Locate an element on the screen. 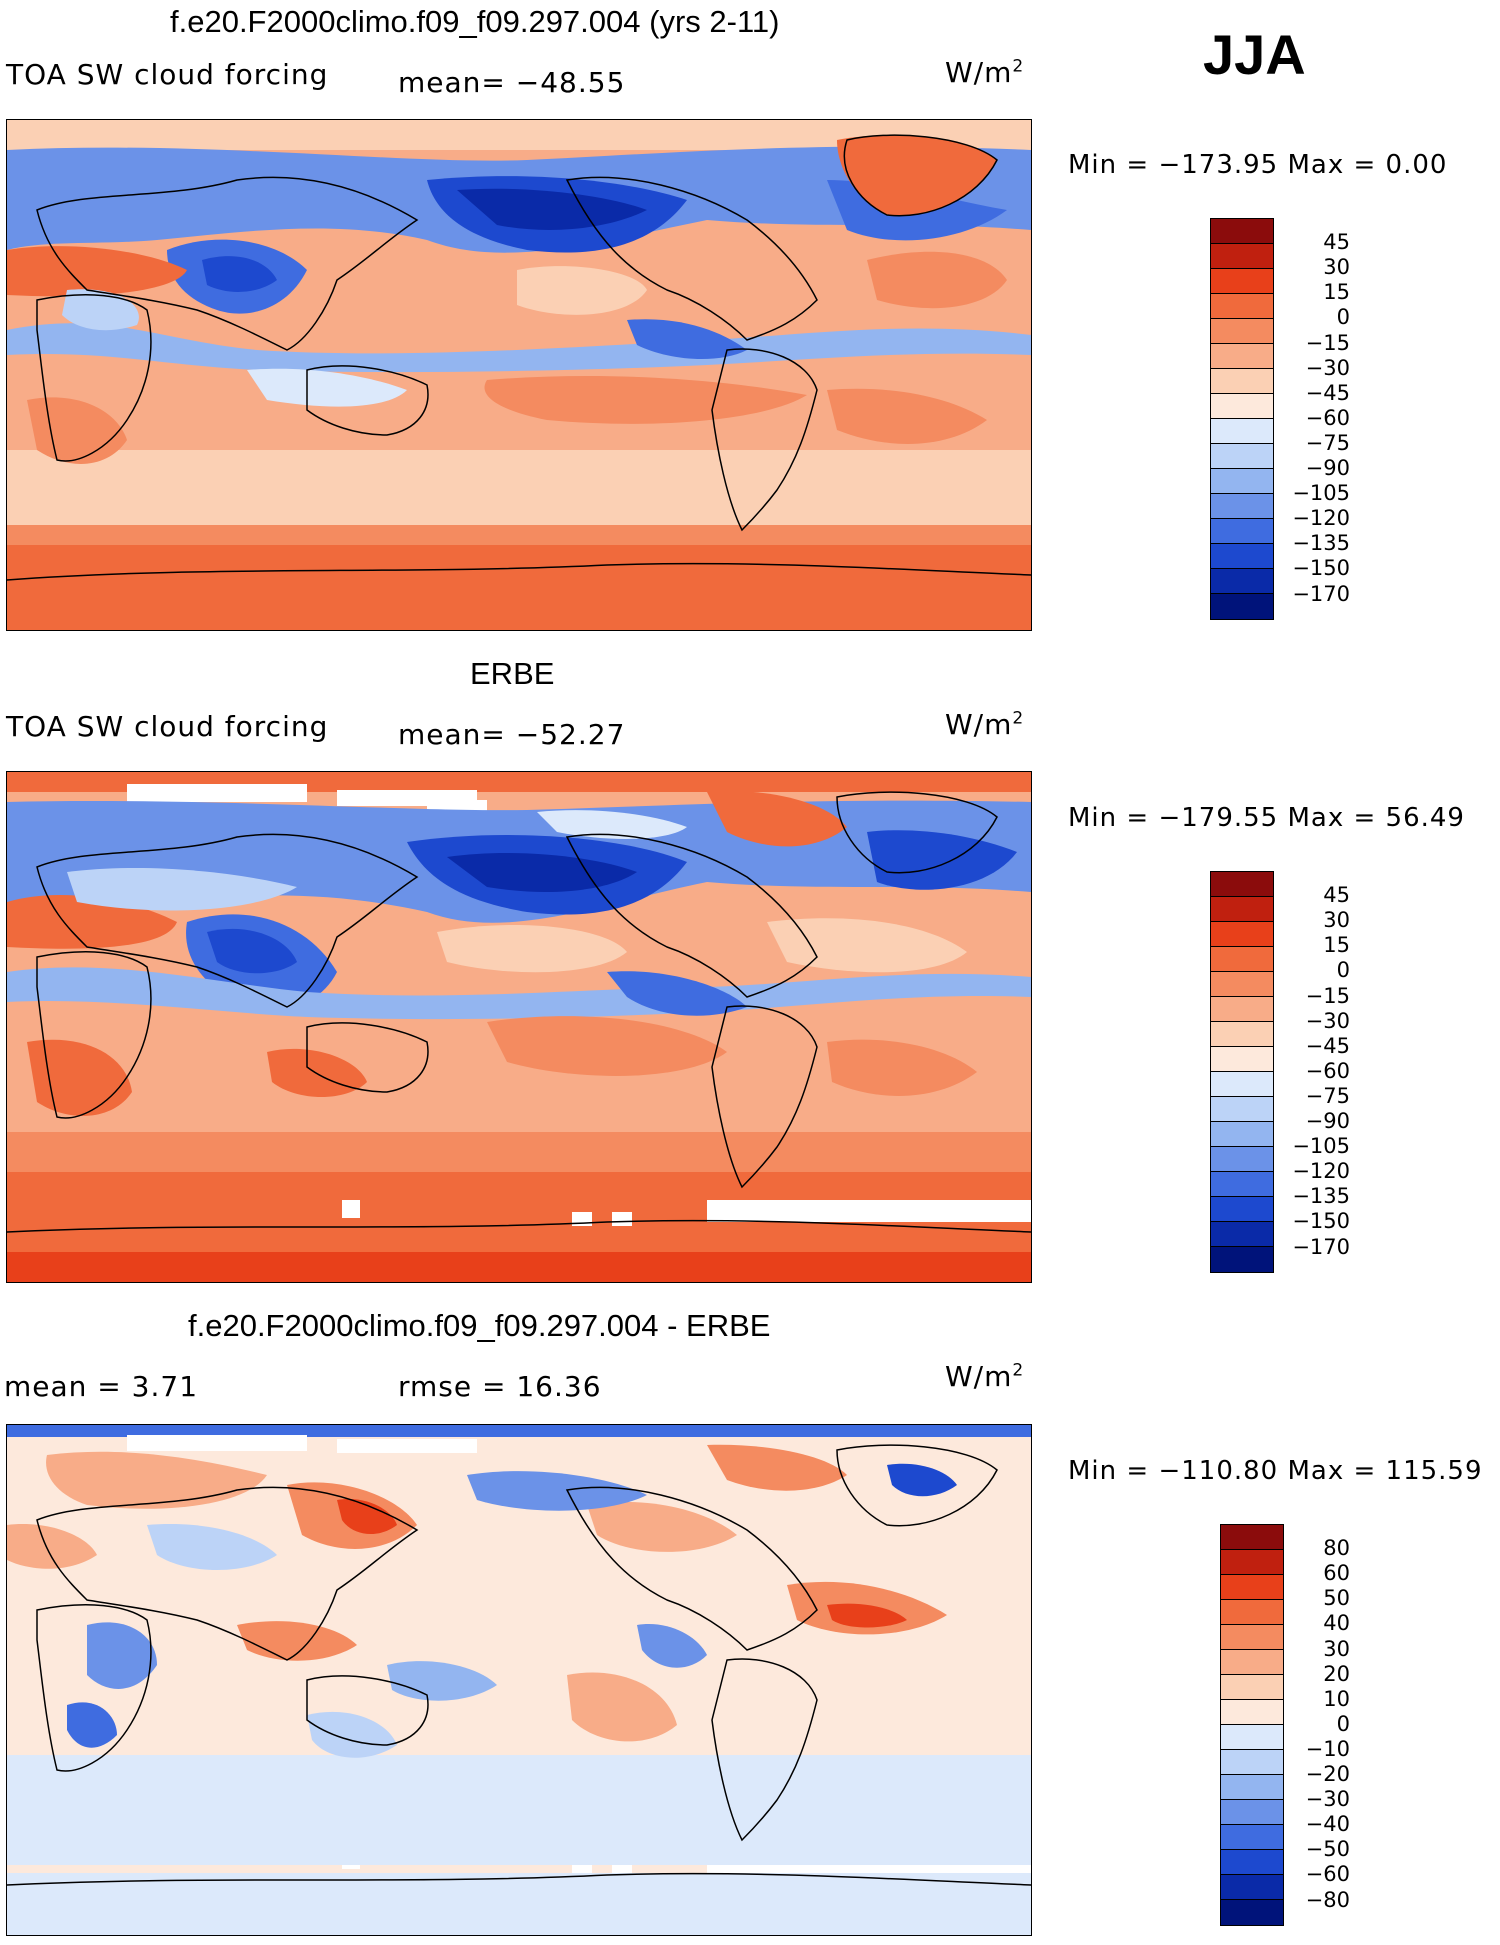 This screenshot has width=1500, height=1945. panel-1-colorbar is located at coordinates (1242, 419).